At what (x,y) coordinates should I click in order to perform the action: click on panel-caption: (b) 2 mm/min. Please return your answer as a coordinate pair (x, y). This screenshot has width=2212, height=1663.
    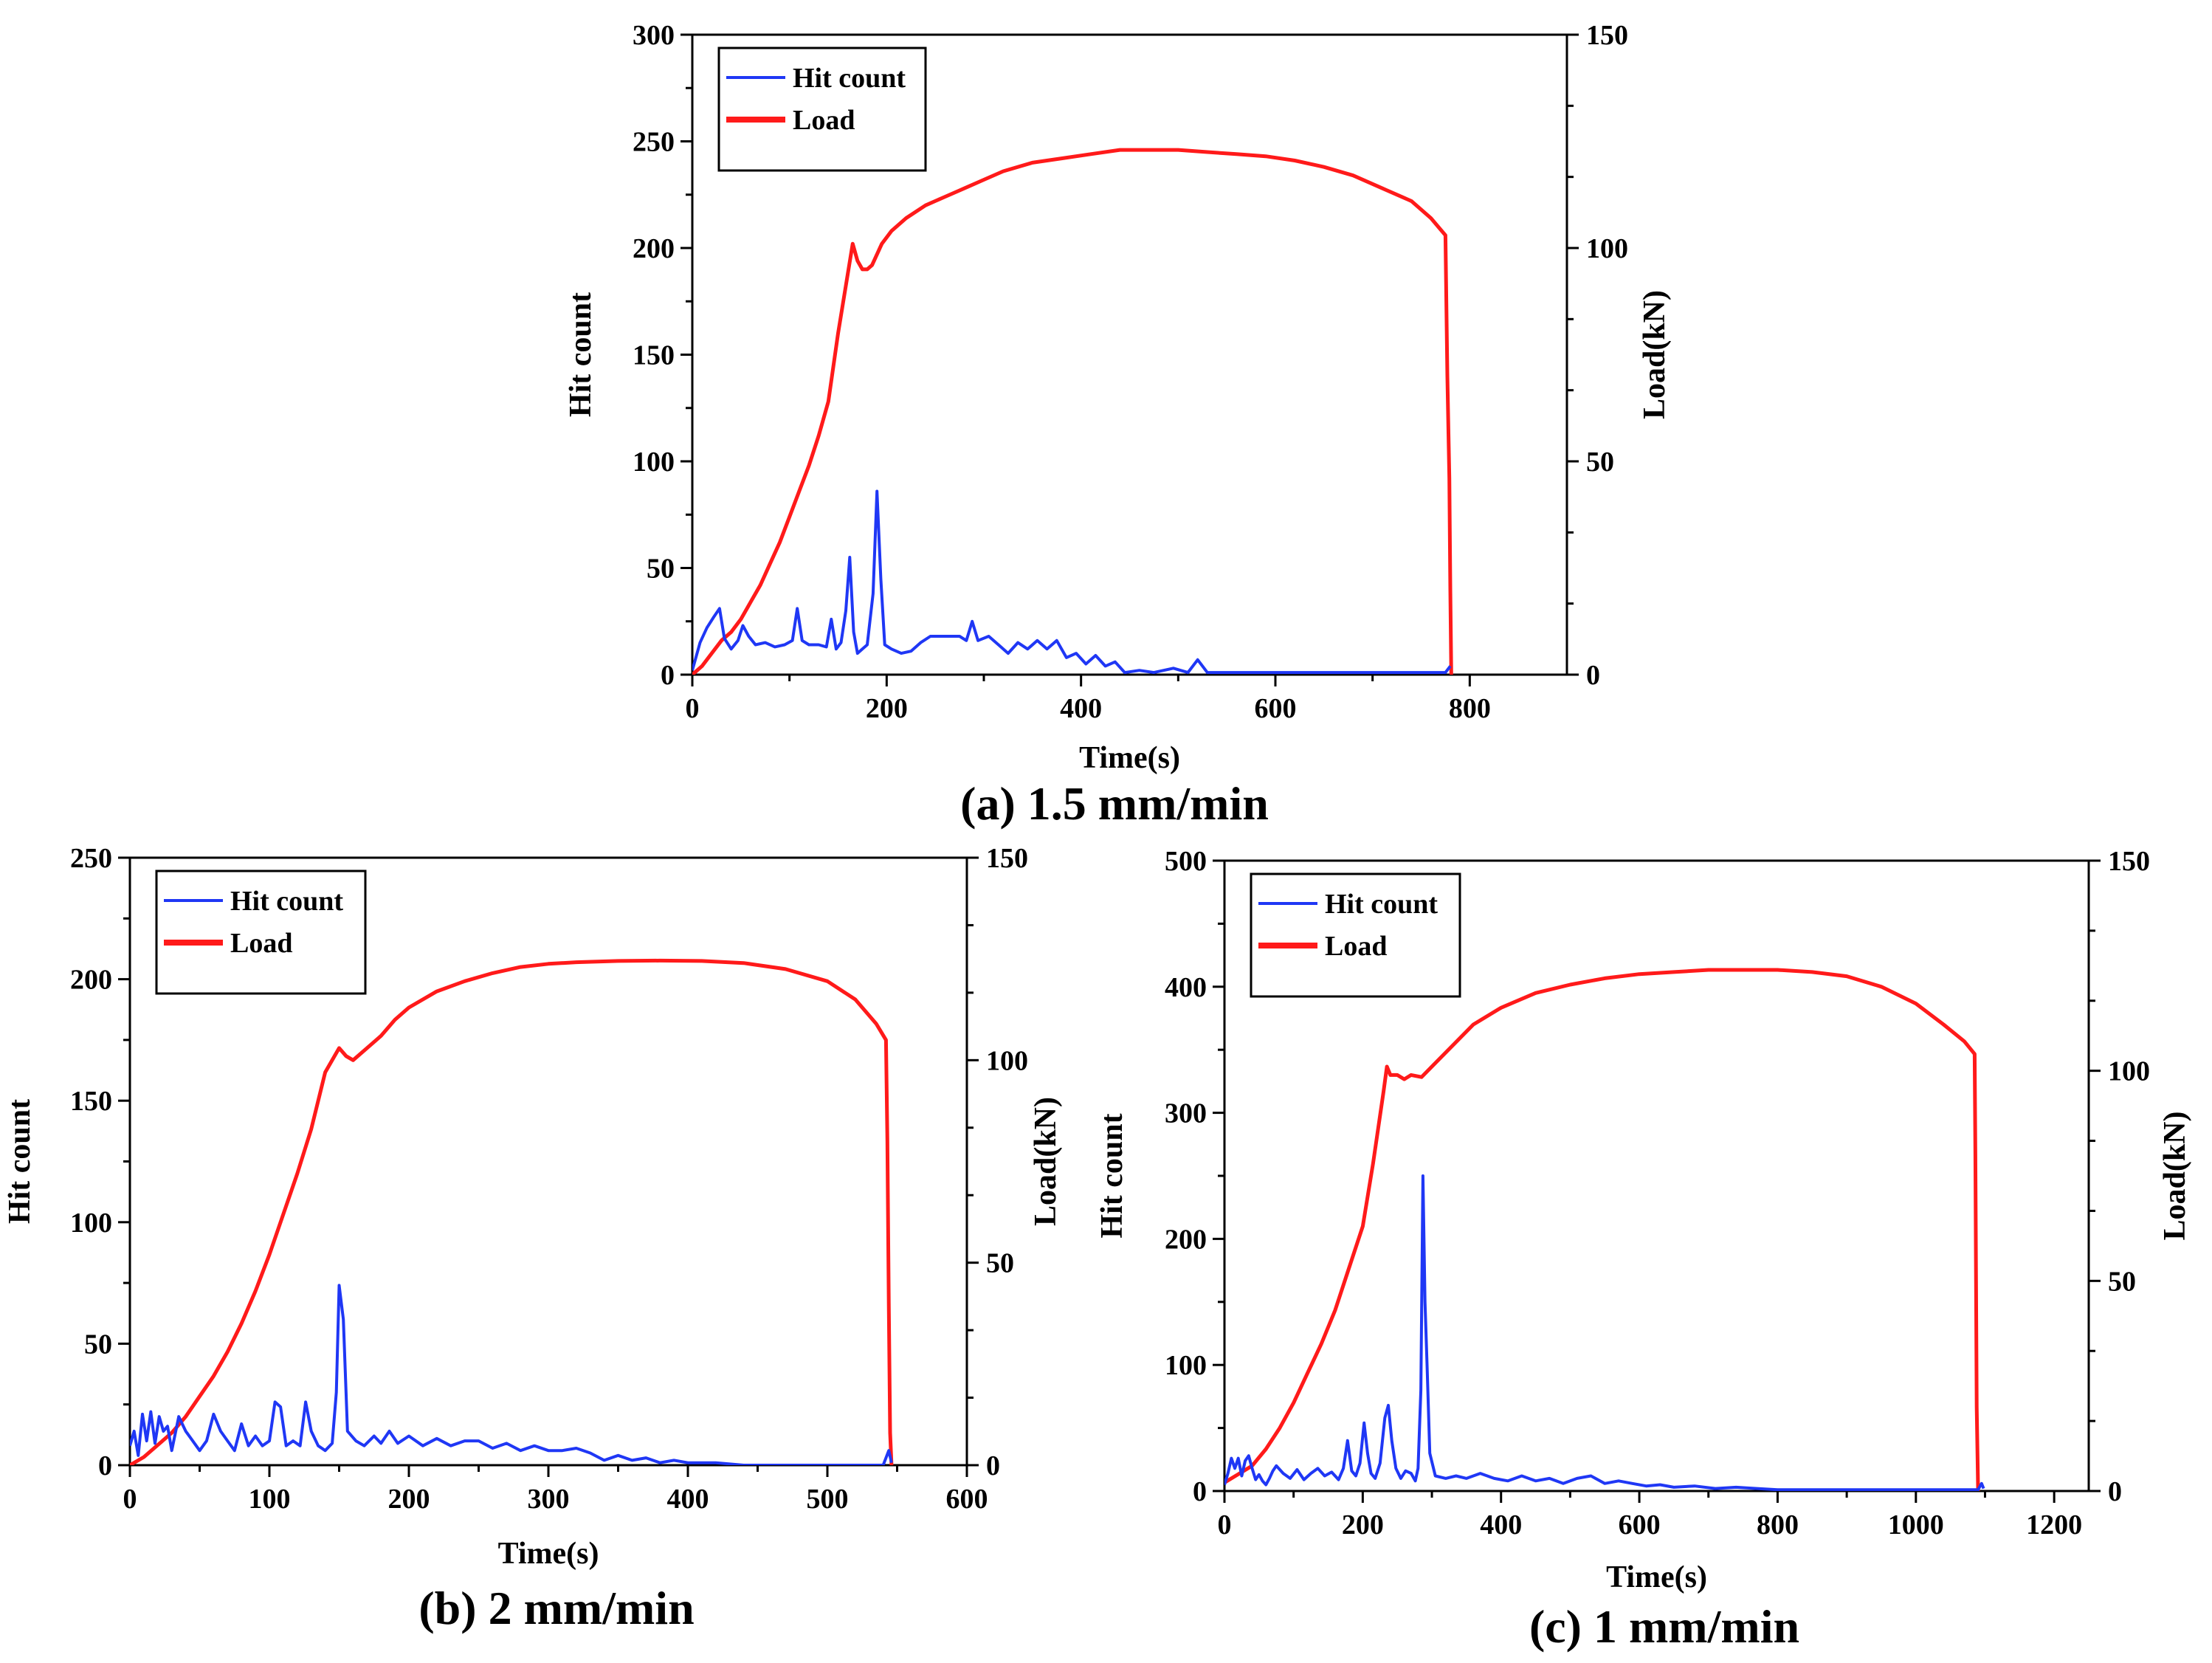
    Looking at the image, I should click on (556, 1608).